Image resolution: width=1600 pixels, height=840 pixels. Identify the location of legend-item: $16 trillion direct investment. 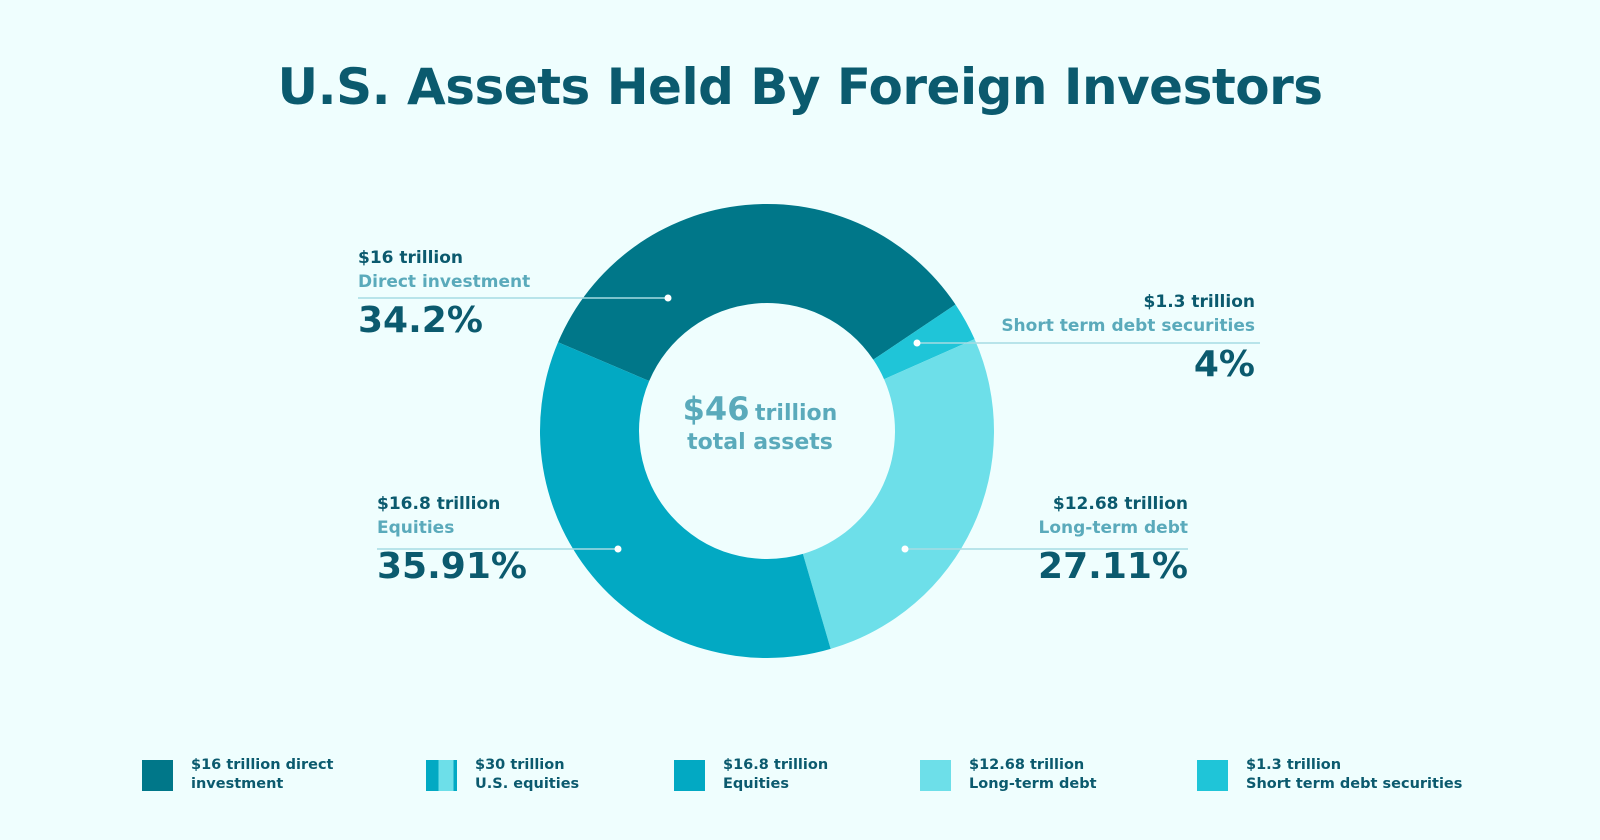
(237, 775).